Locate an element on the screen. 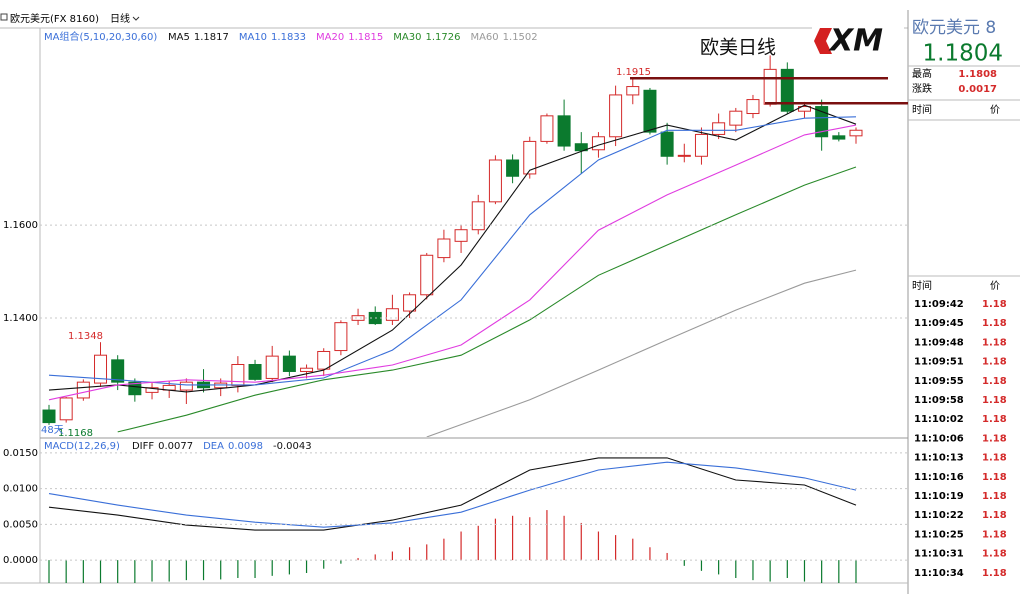 The width and height of the screenshot is (1020, 594). legend-name: MA5 is located at coordinates (179, 37).